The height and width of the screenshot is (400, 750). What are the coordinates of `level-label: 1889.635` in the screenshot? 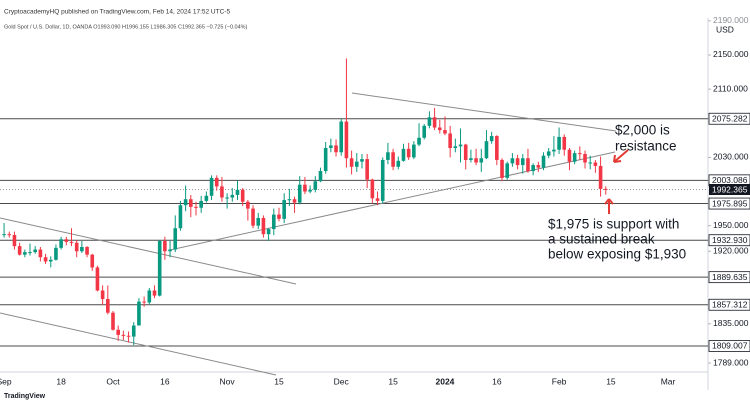 It's located at (730, 277).